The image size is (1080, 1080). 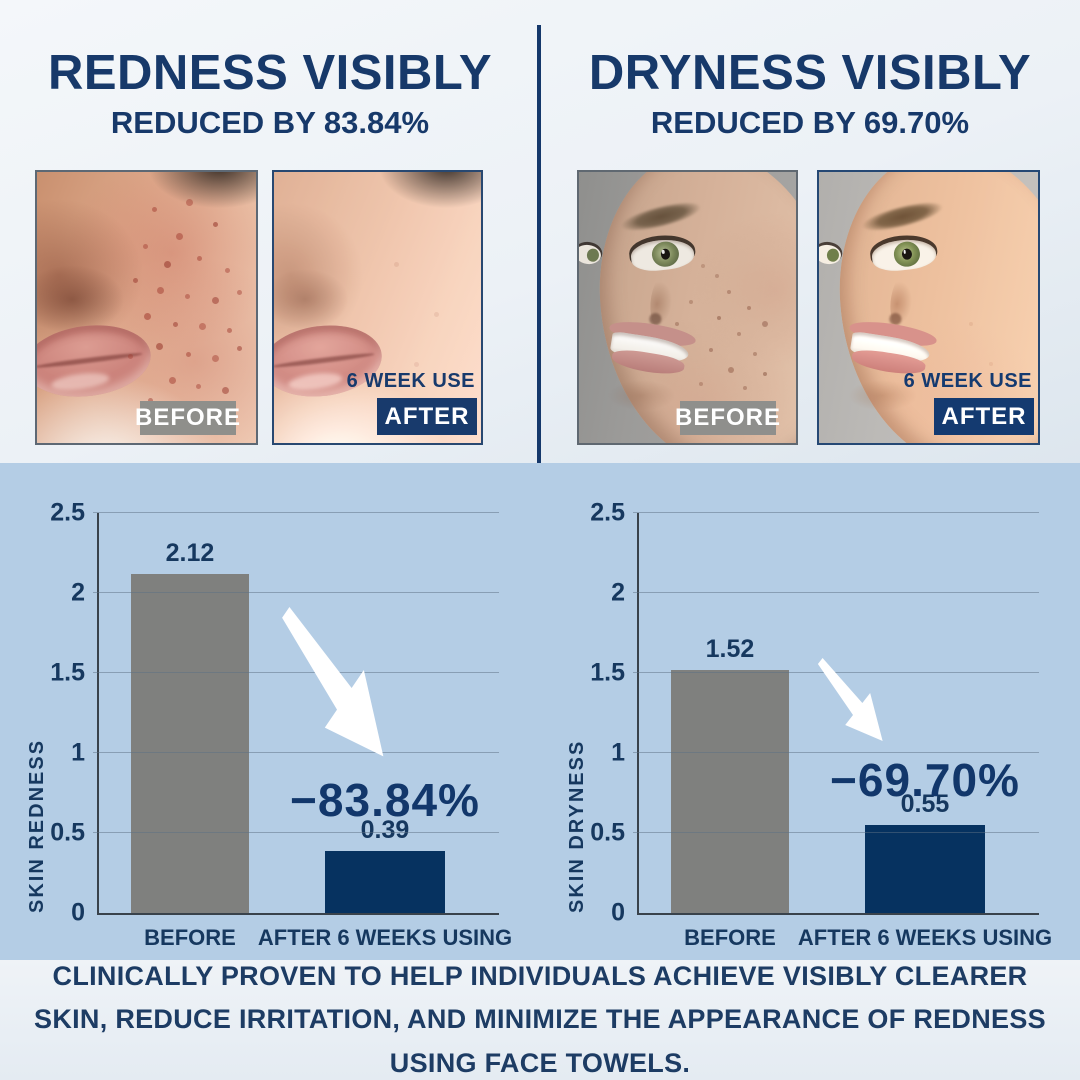 What do you see at coordinates (730, 774) in the screenshot?
I see `before-bar: 1.52` at bounding box center [730, 774].